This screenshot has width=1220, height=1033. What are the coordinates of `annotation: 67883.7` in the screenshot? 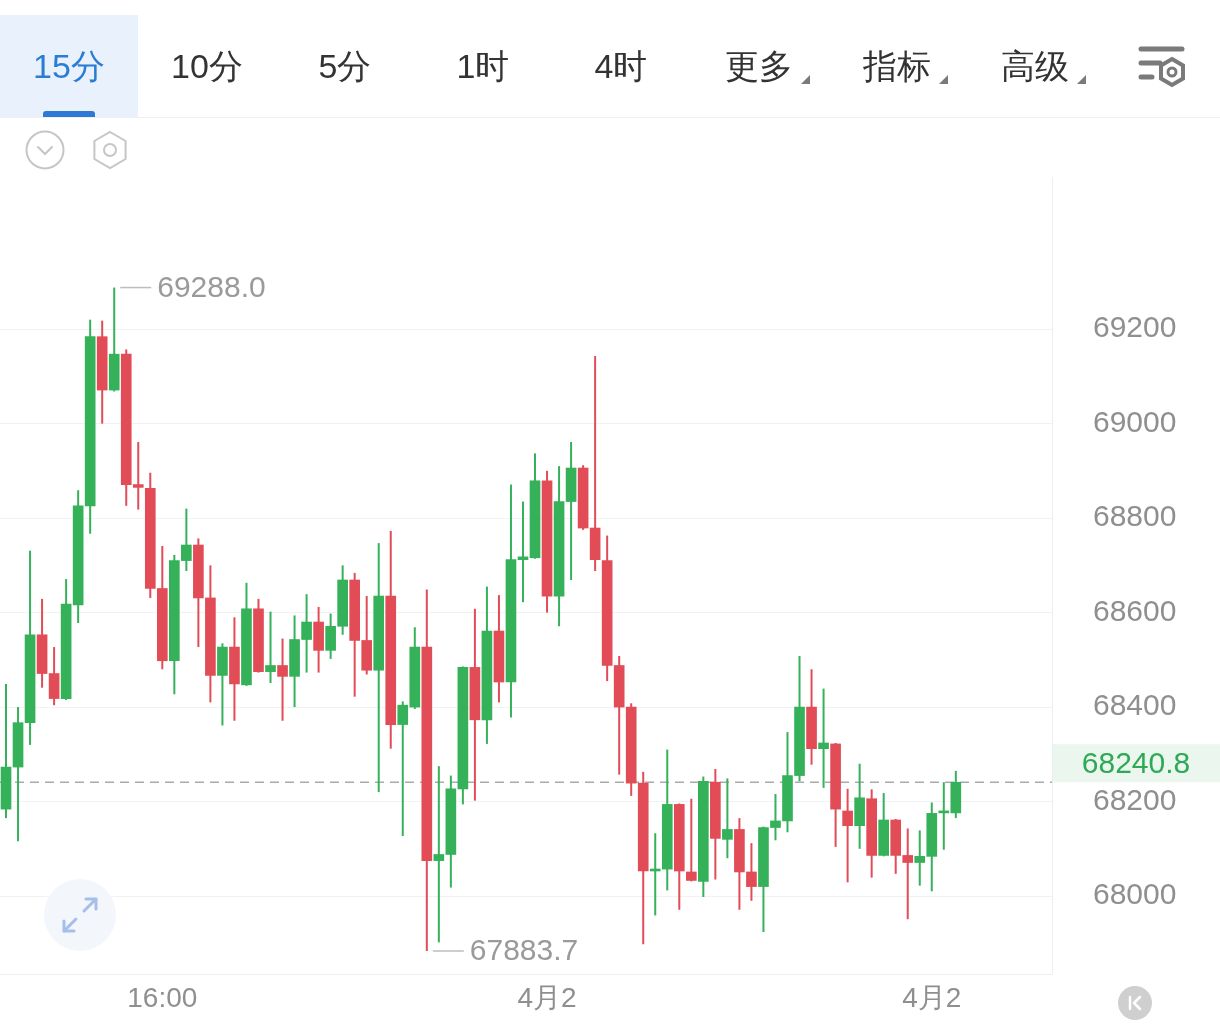 It's located at (524, 950).